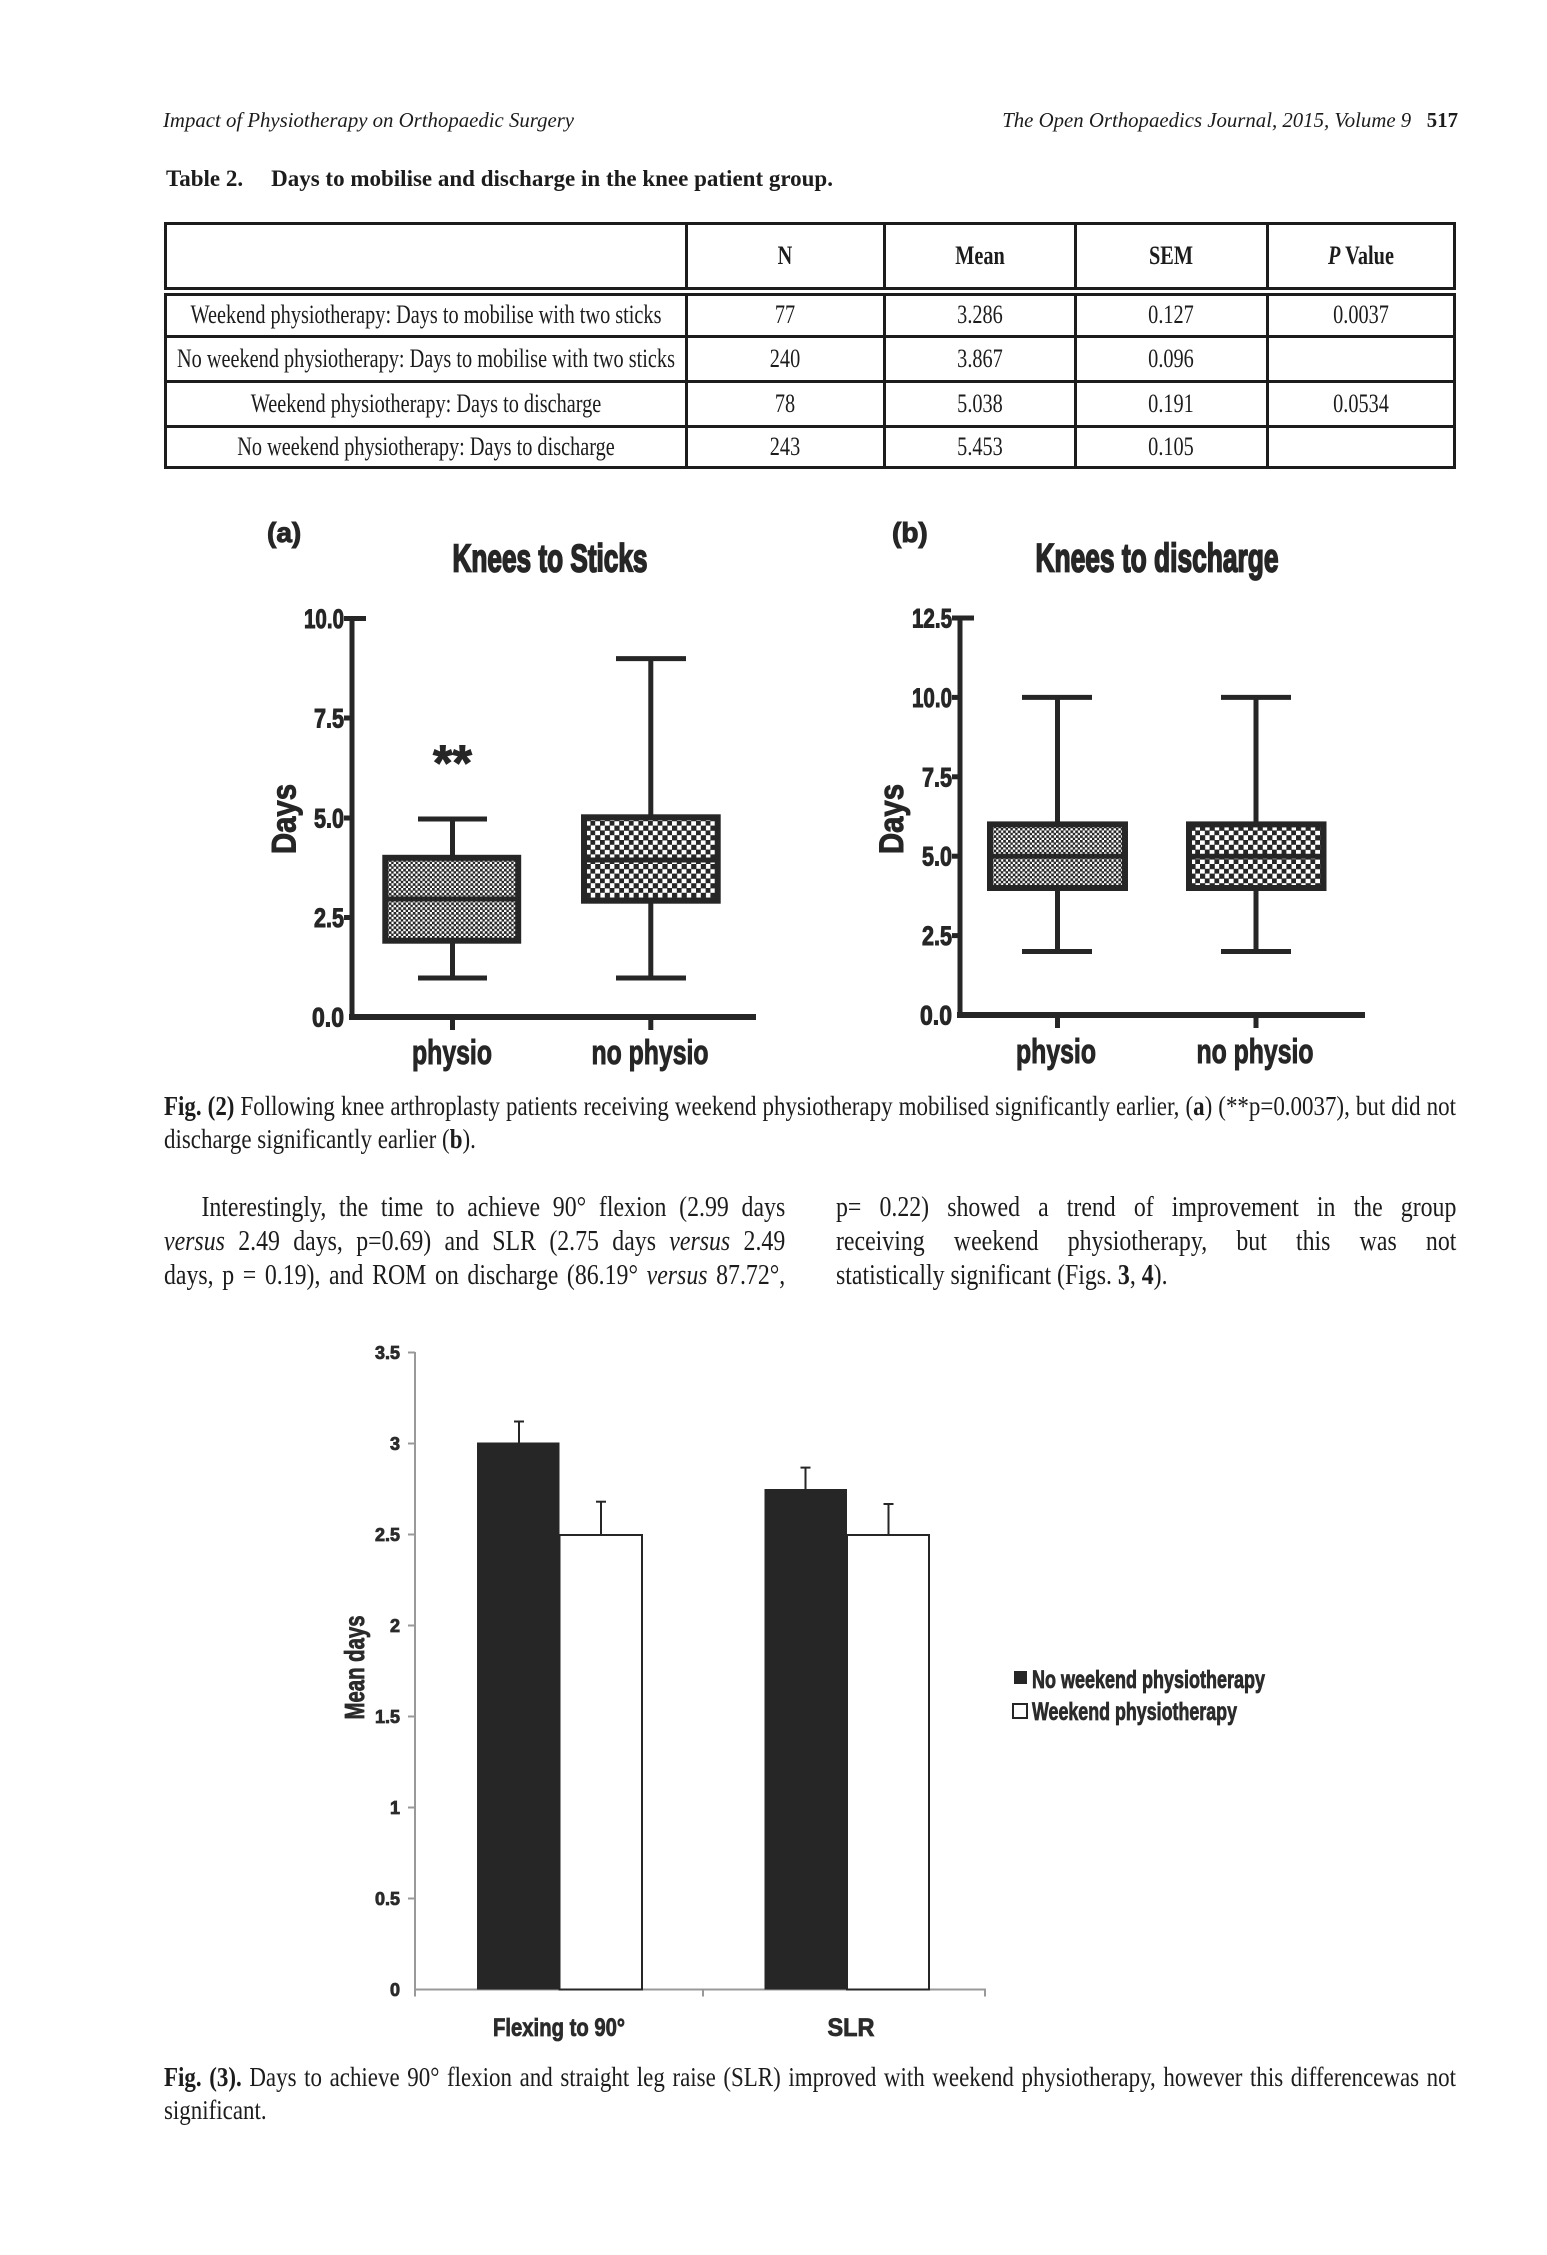 This screenshot has height=2255, width=1547. Describe the element at coordinates (851, 2028) in the screenshot. I see `svg-text: SLR` at that location.